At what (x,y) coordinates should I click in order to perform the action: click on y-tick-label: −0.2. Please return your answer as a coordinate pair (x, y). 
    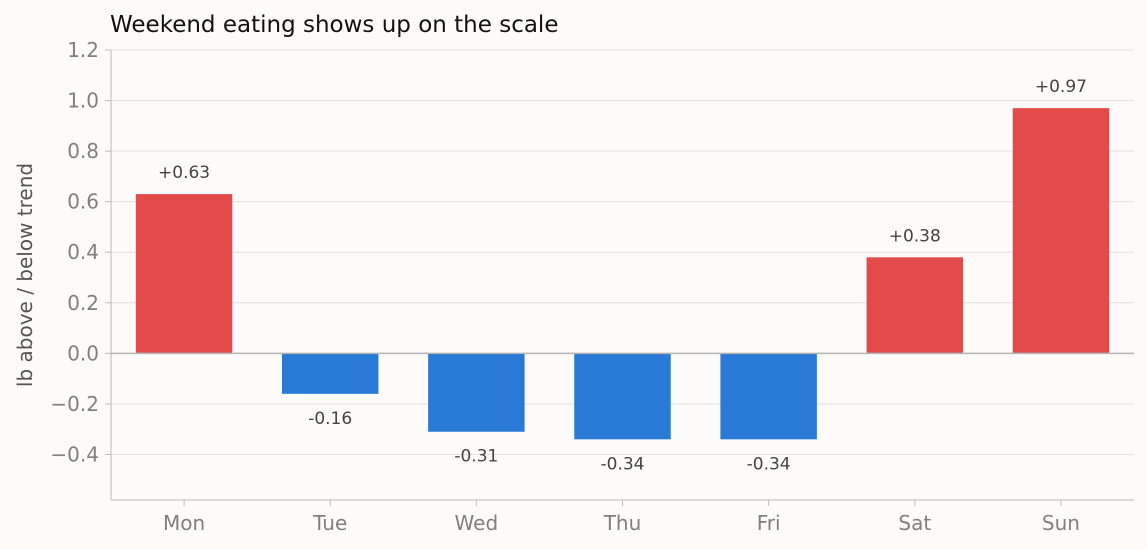
    Looking at the image, I should click on (74, 404).